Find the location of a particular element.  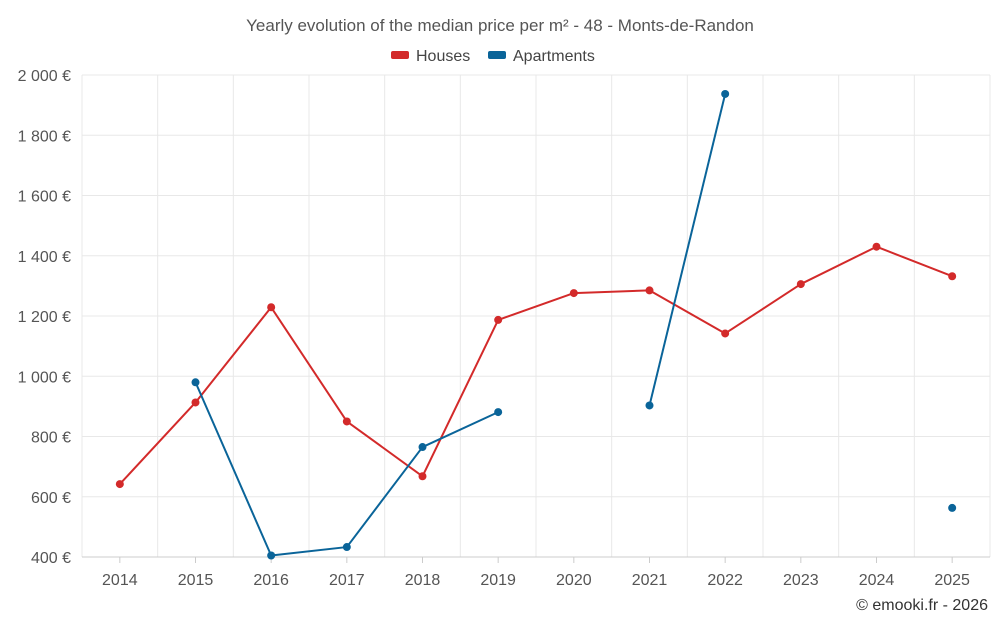

houses-point-2019 is located at coordinates (498, 319).